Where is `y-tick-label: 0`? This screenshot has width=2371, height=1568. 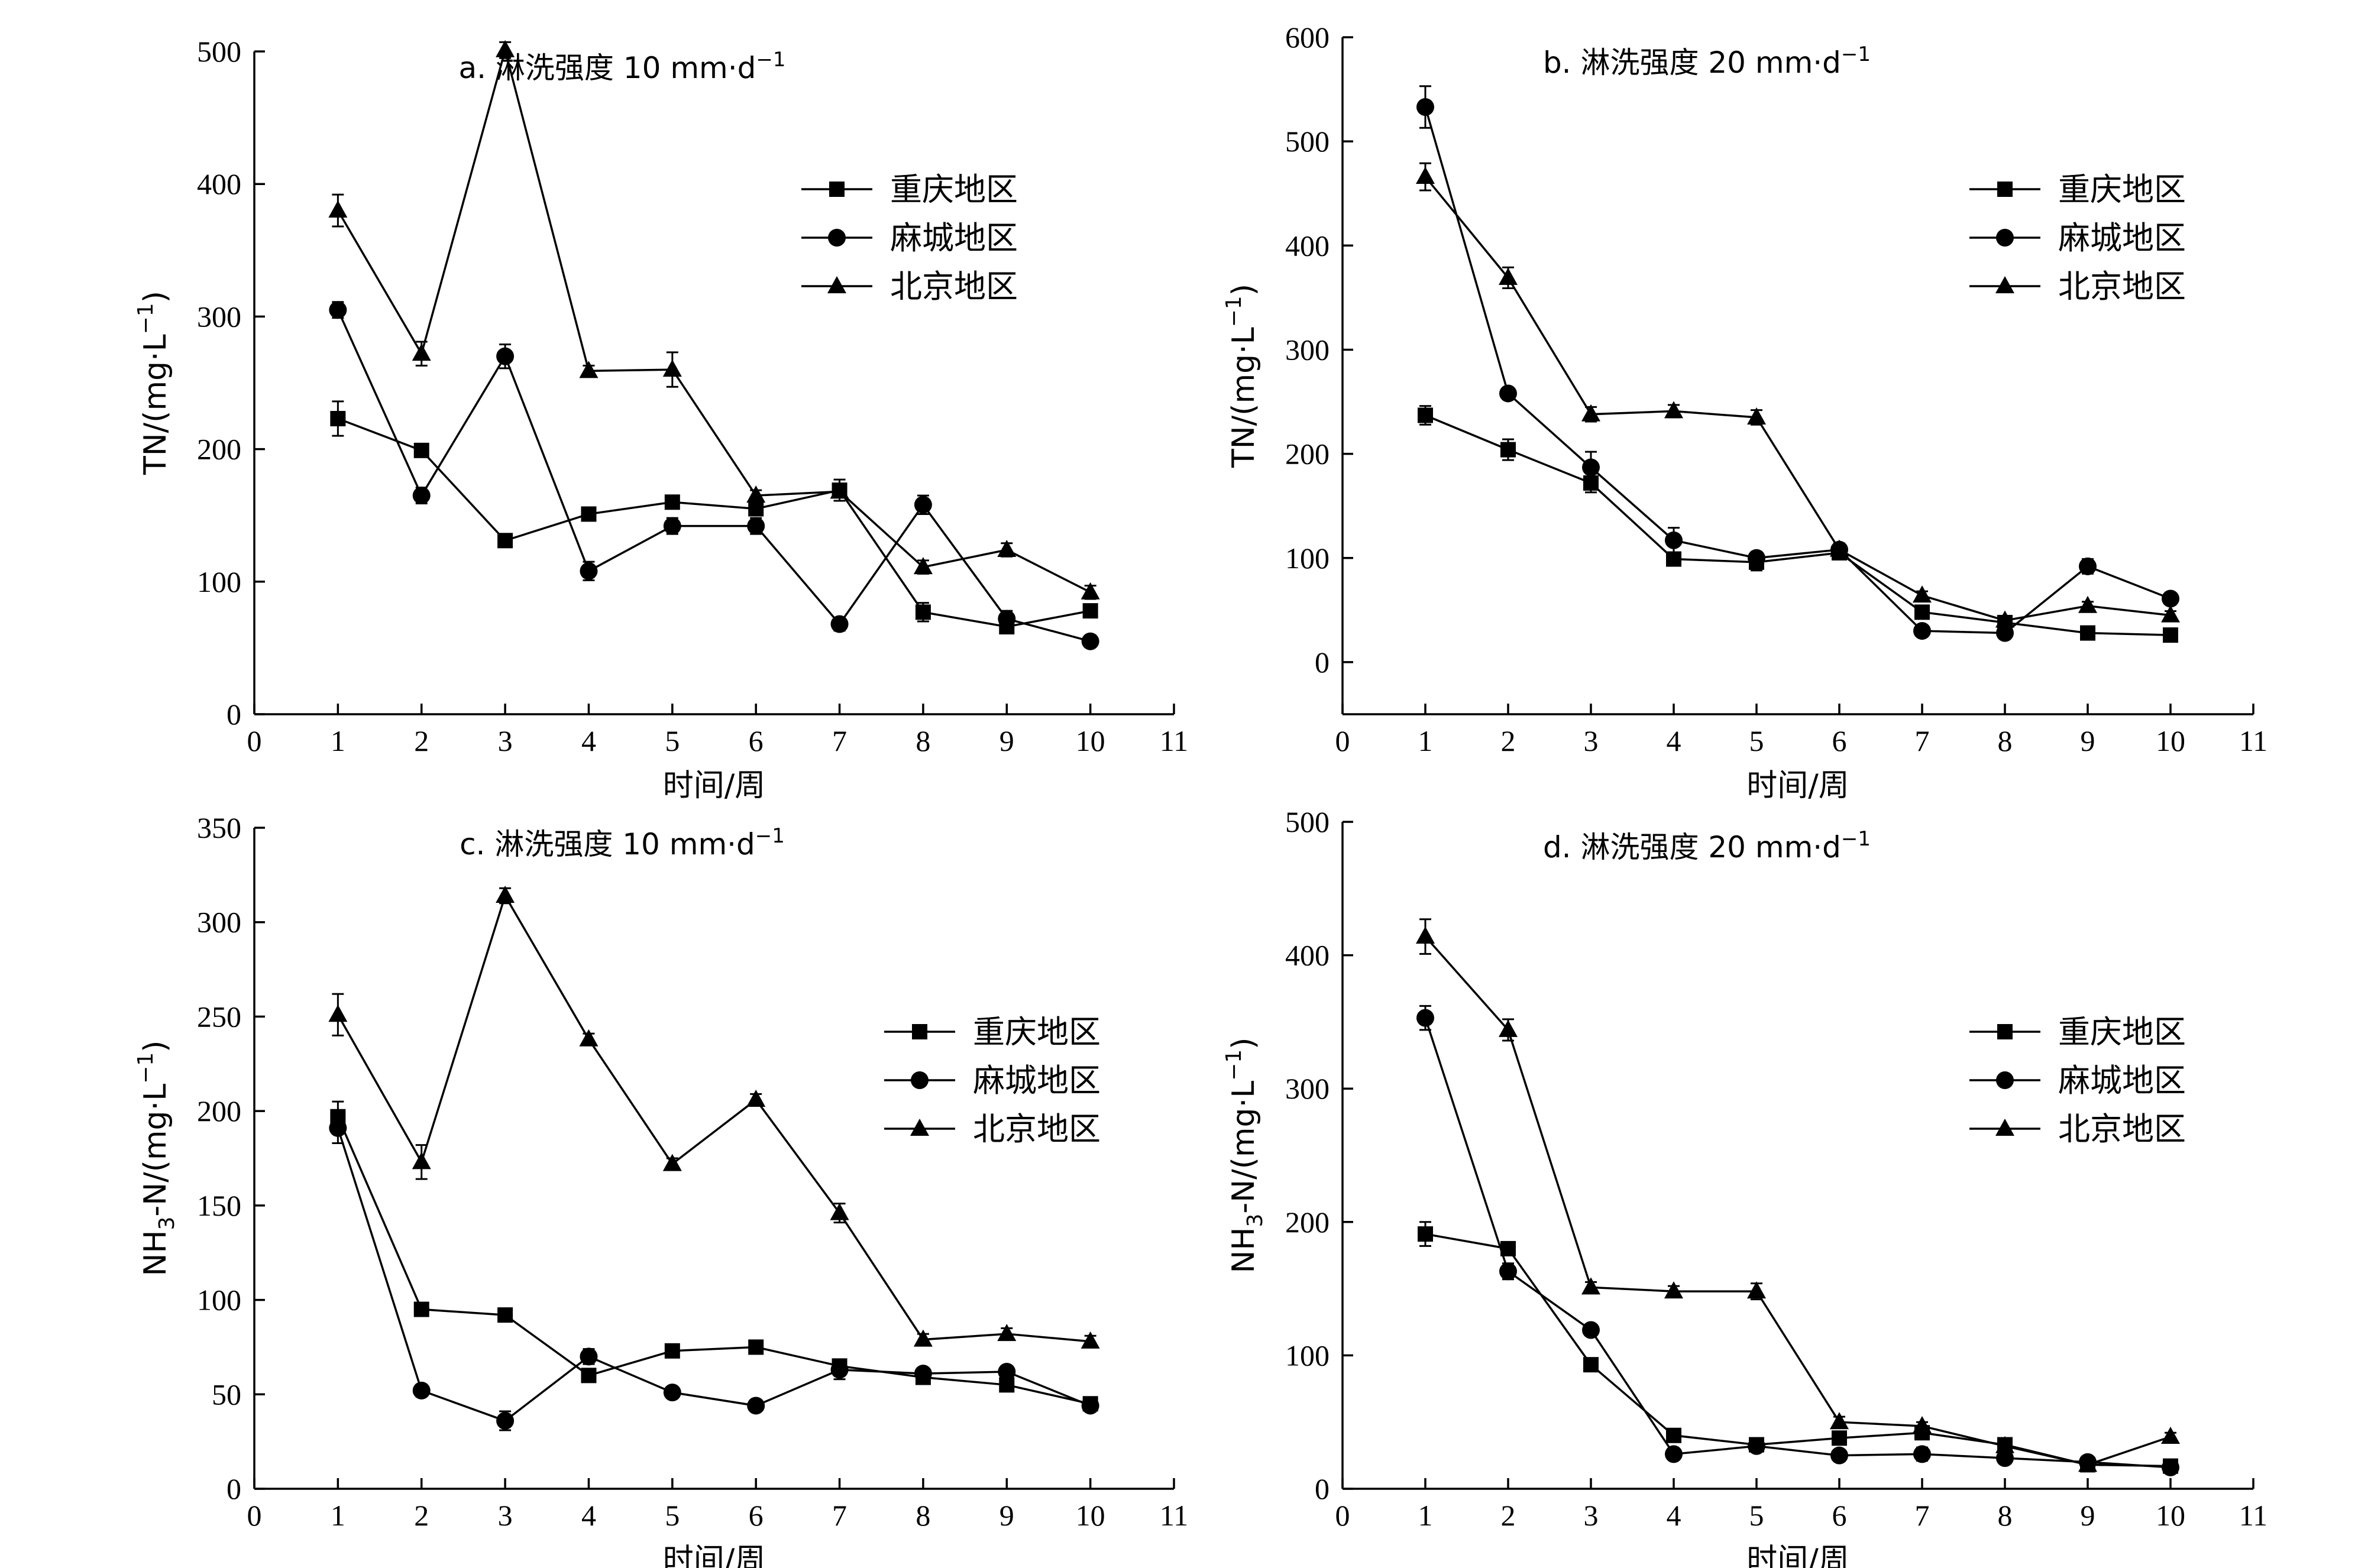 y-tick-label: 0 is located at coordinates (1322, 662).